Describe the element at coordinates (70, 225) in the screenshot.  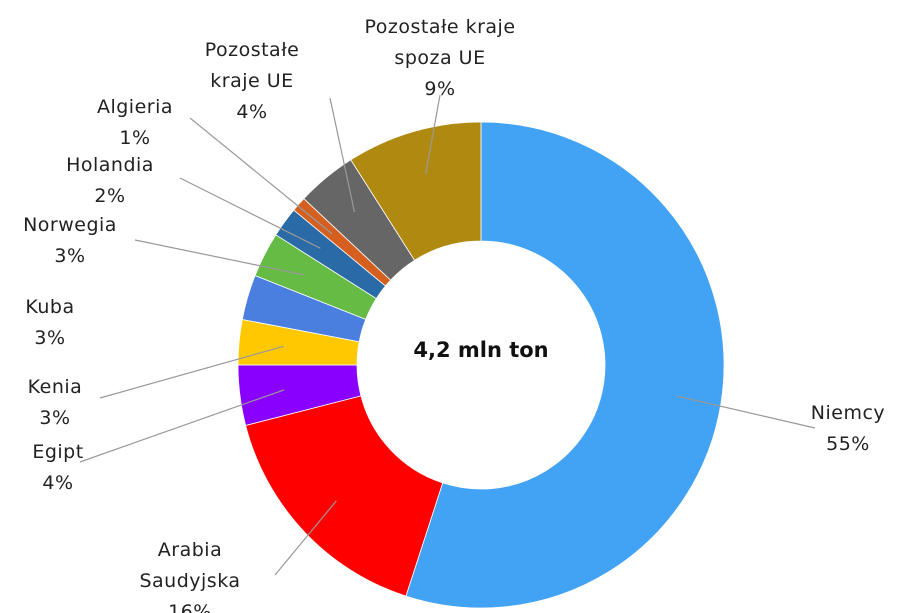
I see `category-label: Norwegia` at that location.